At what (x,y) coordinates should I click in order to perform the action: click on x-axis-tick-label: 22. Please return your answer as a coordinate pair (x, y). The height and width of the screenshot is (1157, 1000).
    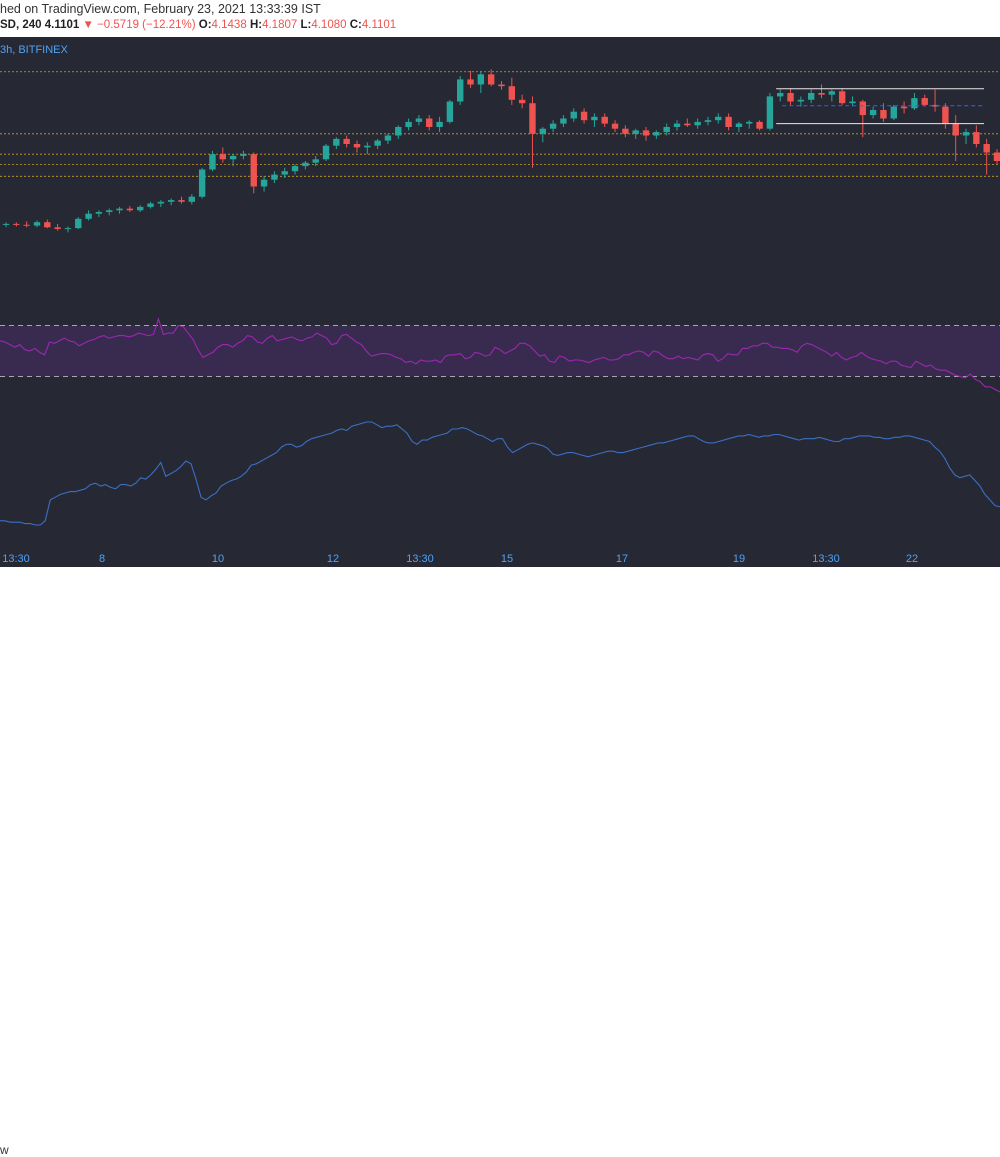
    Looking at the image, I should click on (912, 559).